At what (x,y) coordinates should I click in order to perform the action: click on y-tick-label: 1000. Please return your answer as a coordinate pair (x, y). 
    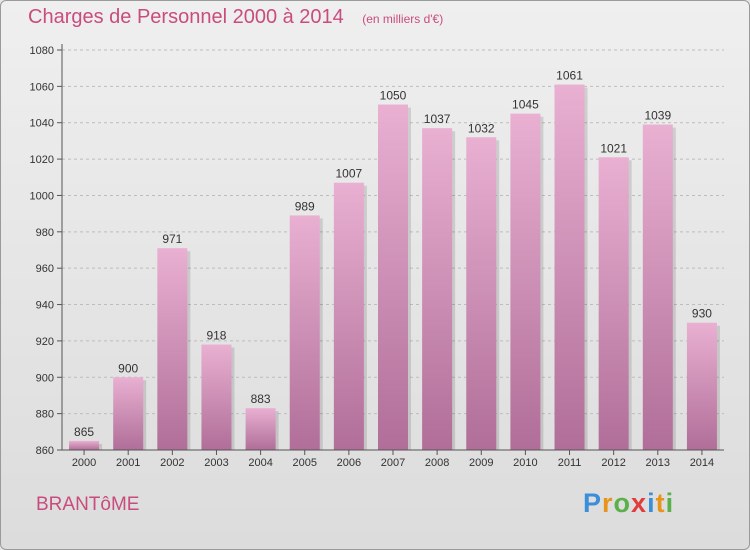
    Looking at the image, I should click on (42, 196).